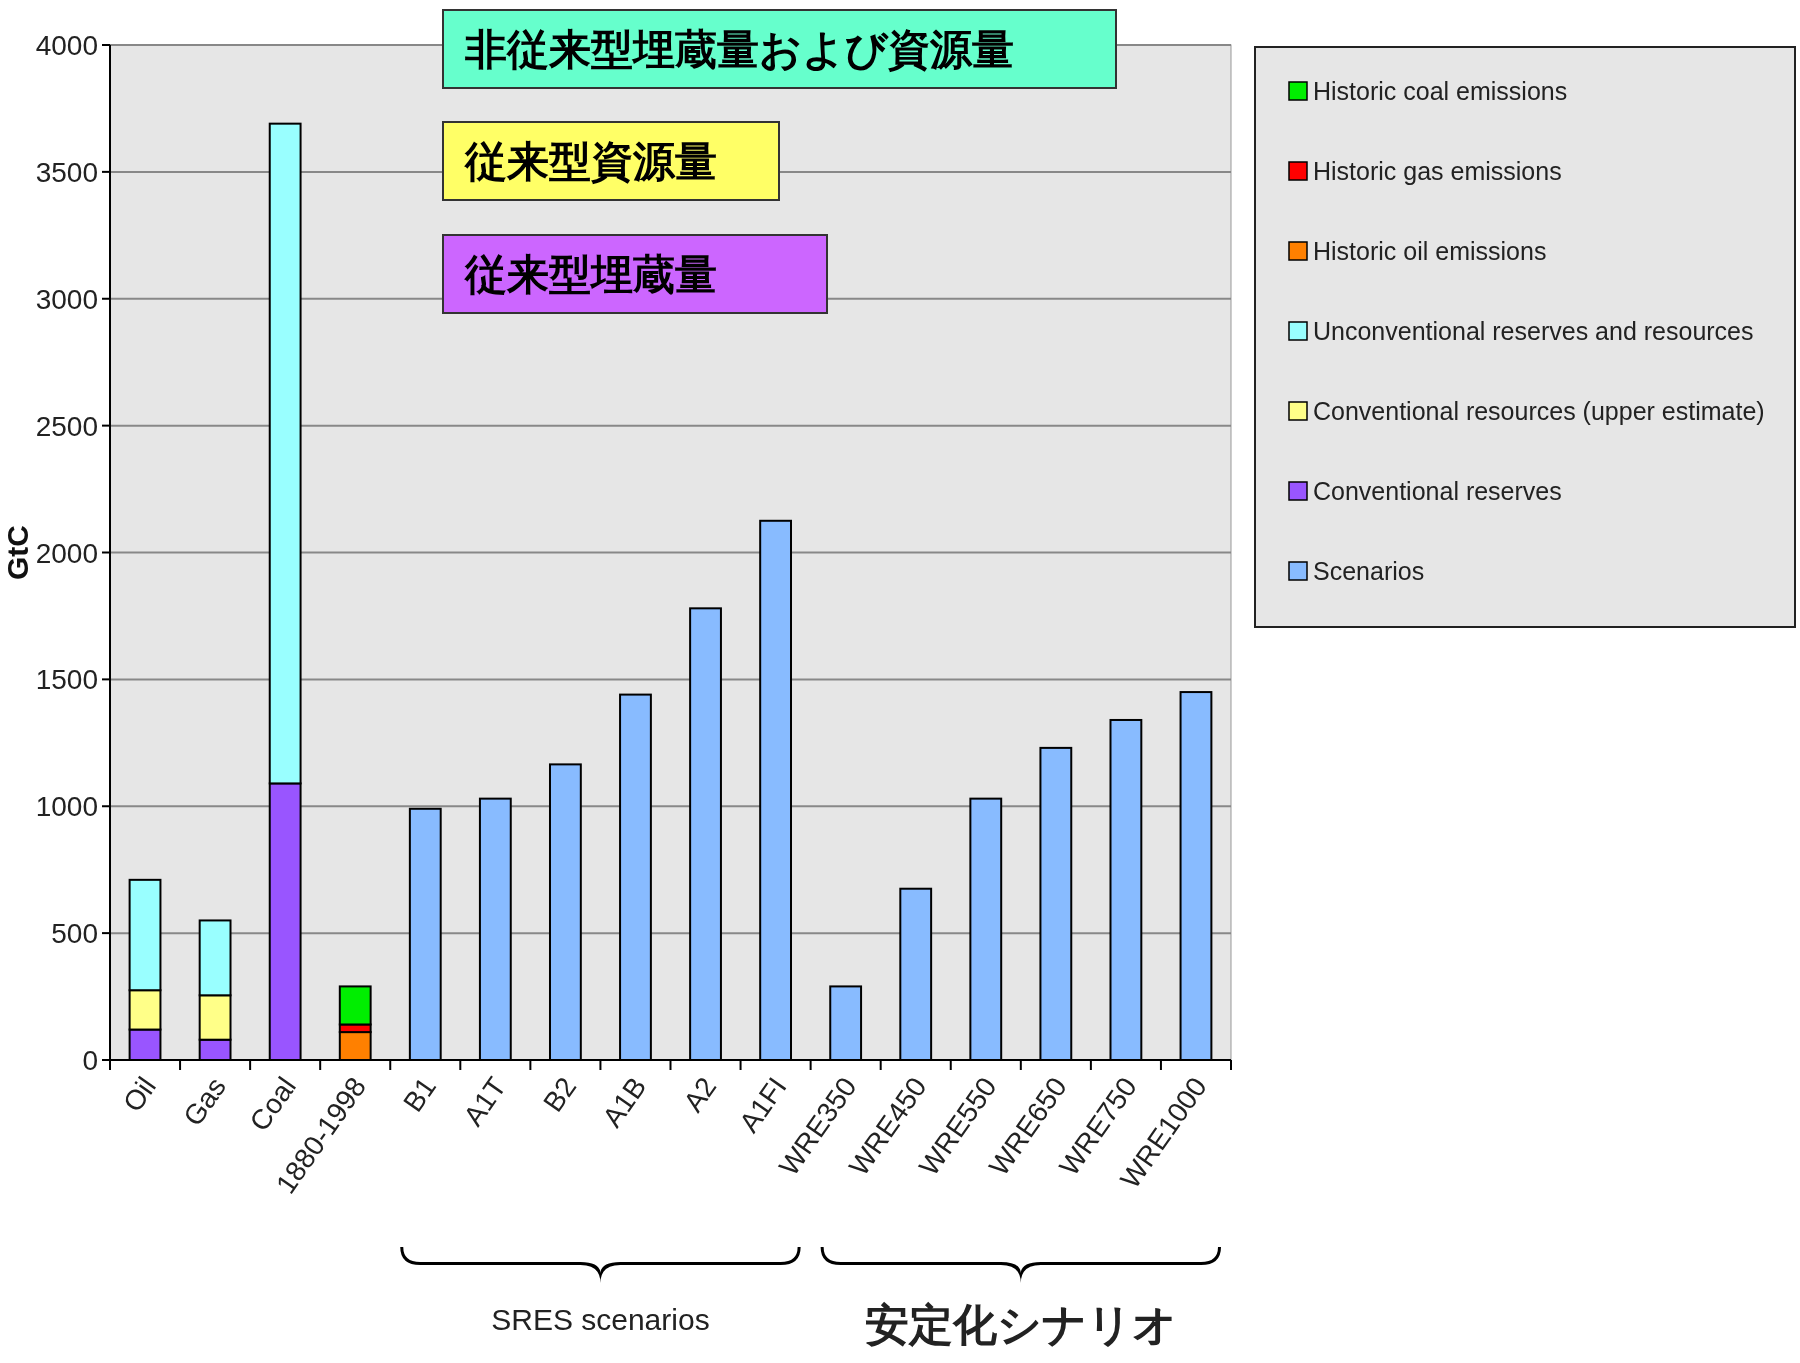 Image resolution: width=1800 pixels, height=1363 pixels. I want to click on annotation: 従来型資源量, so click(590, 161).